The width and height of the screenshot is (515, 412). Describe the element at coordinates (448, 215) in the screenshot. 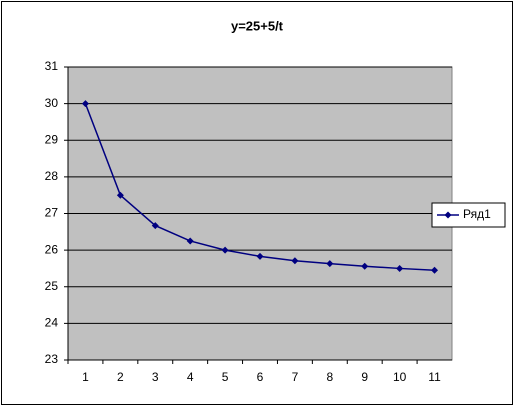

I see `legend-marker` at that location.